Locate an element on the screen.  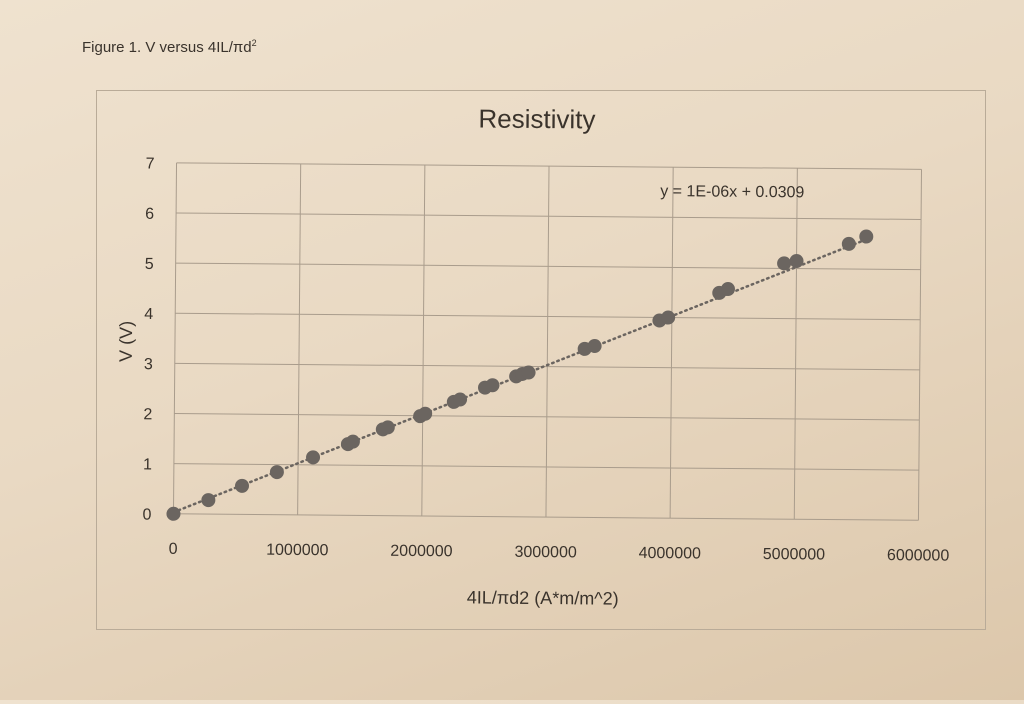
y-tick-label: 1 is located at coordinates (147, 464).